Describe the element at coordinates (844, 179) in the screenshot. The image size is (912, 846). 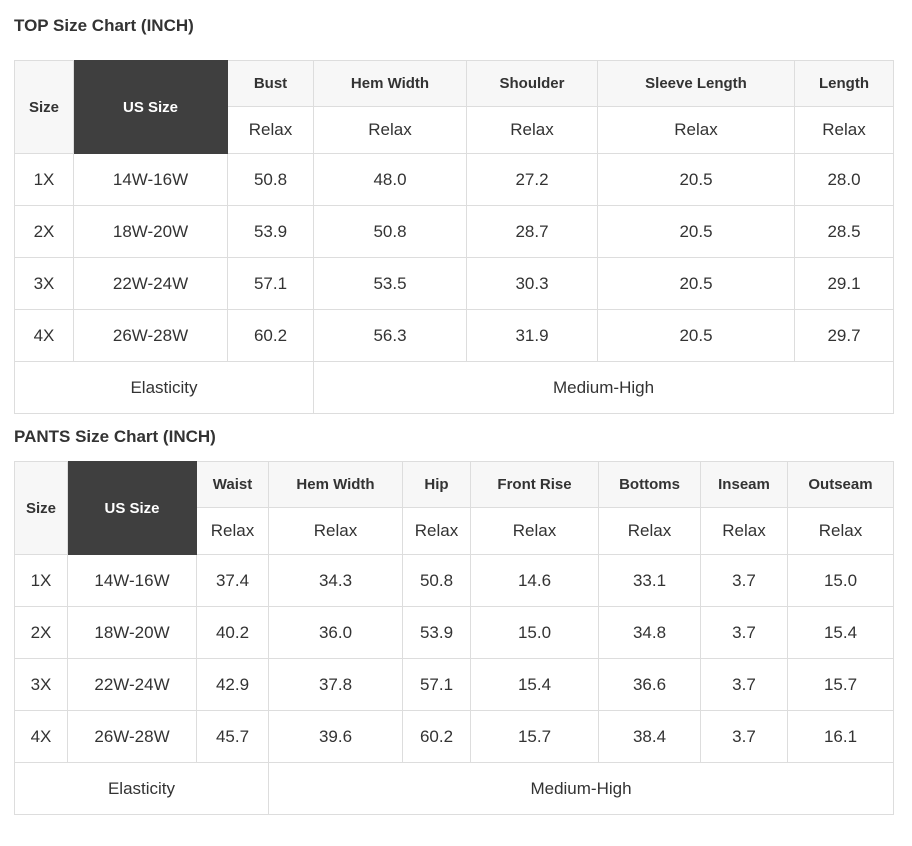
I see `value-cell: 28.0` at that location.